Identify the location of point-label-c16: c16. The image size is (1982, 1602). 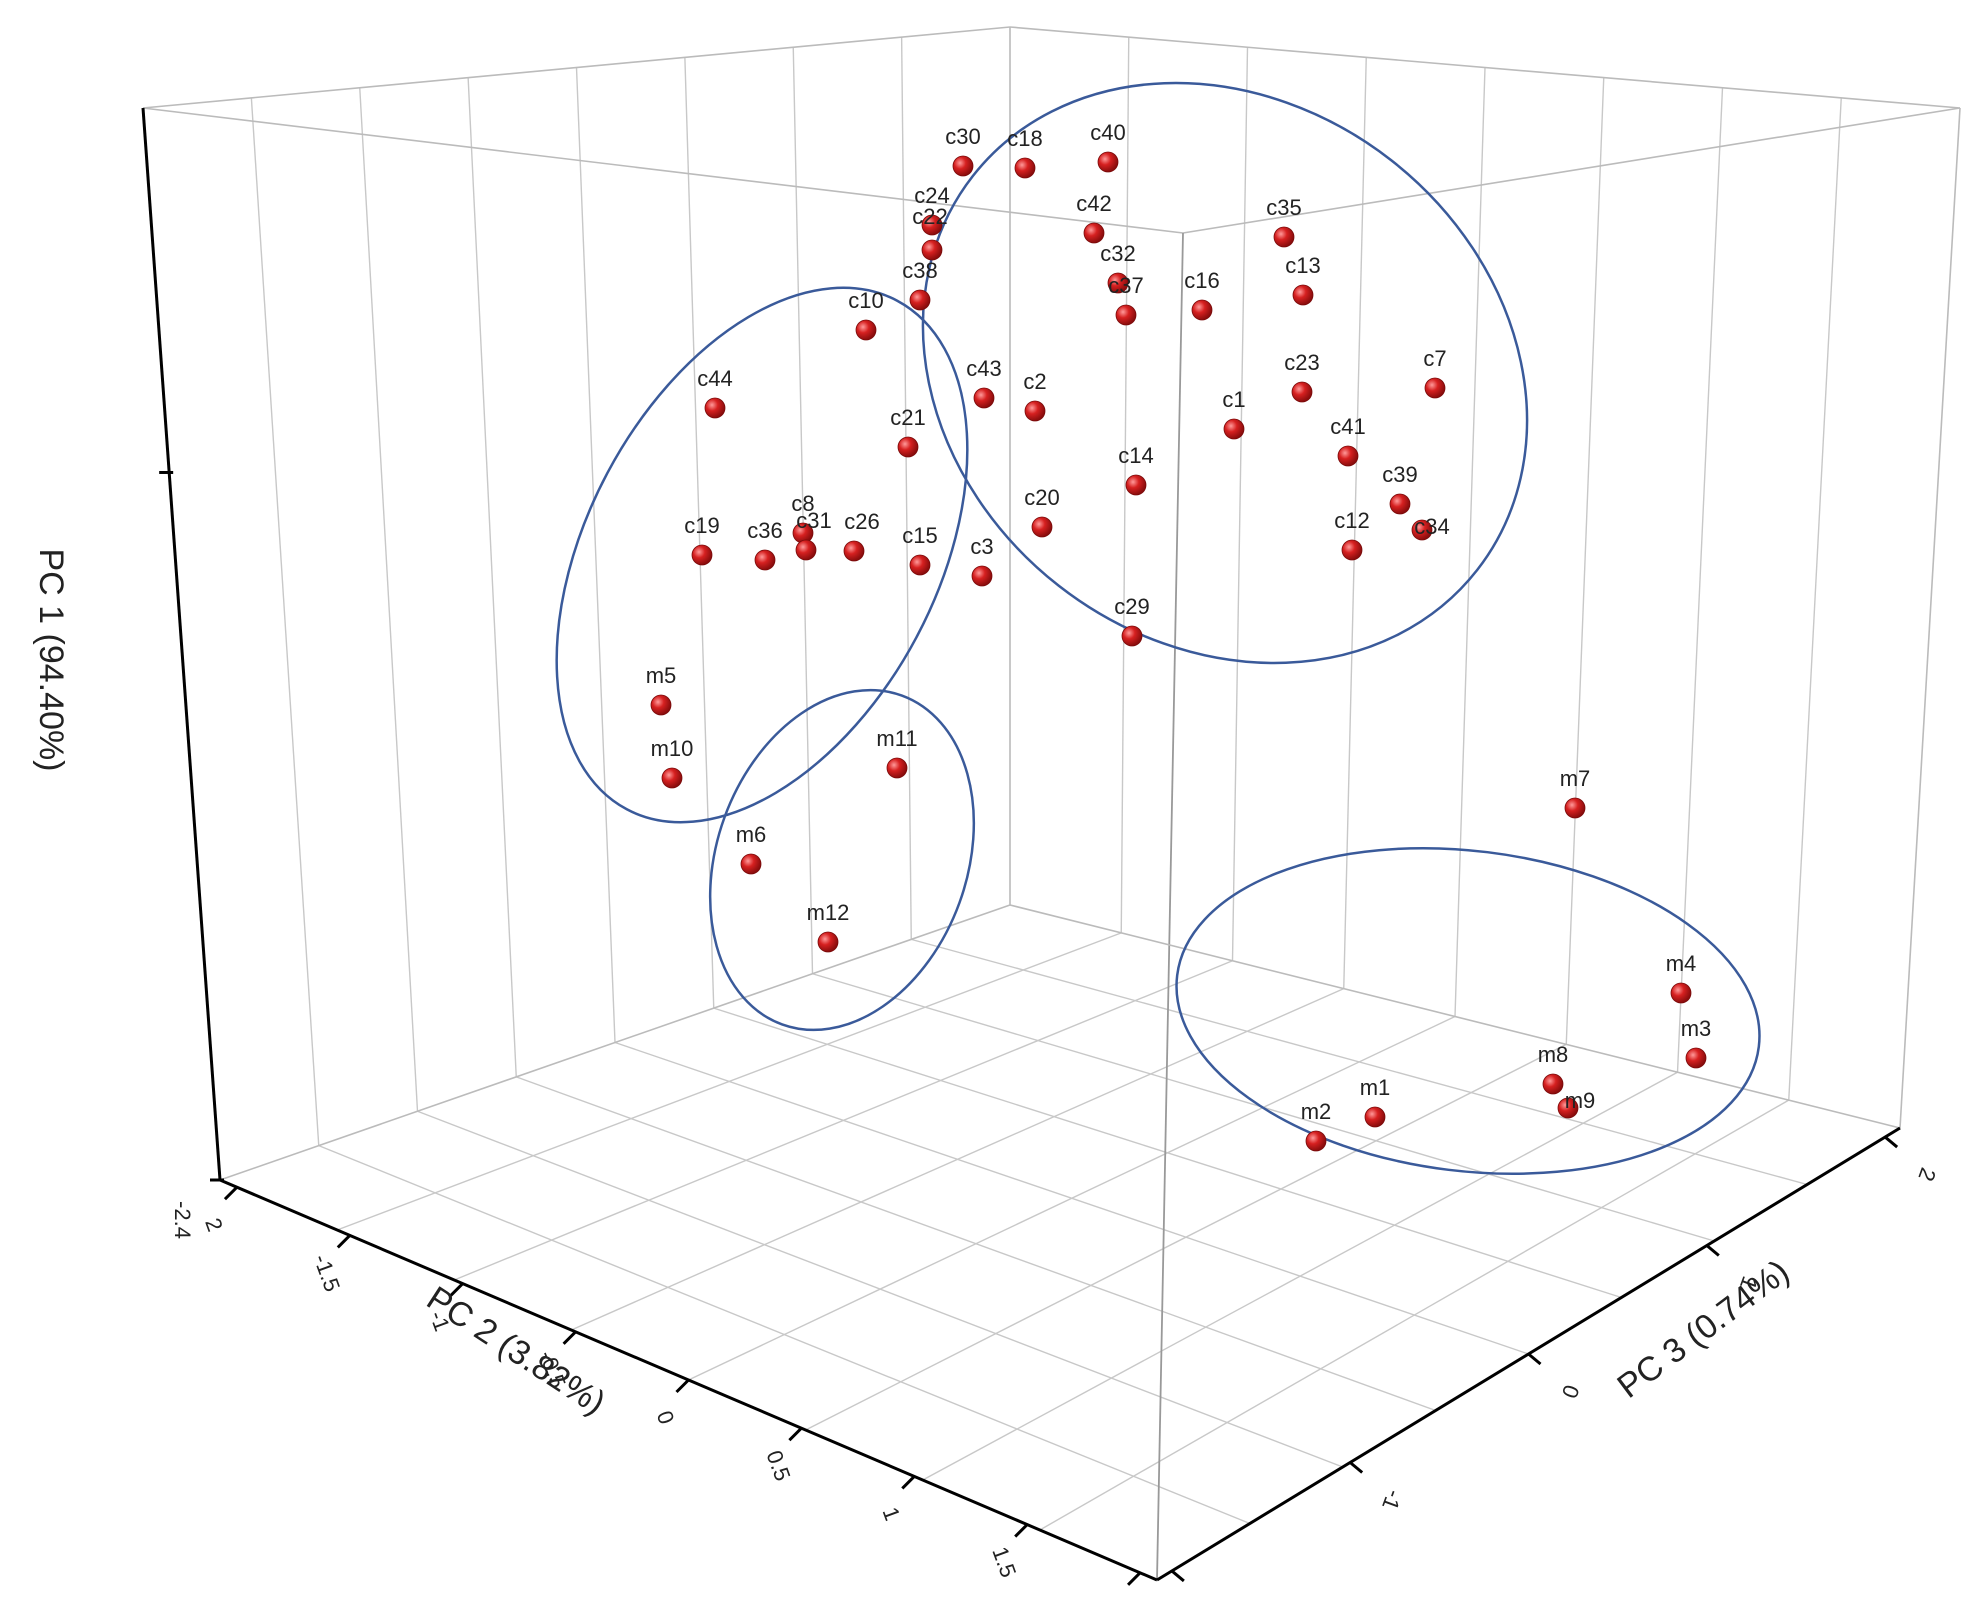
(1201, 280).